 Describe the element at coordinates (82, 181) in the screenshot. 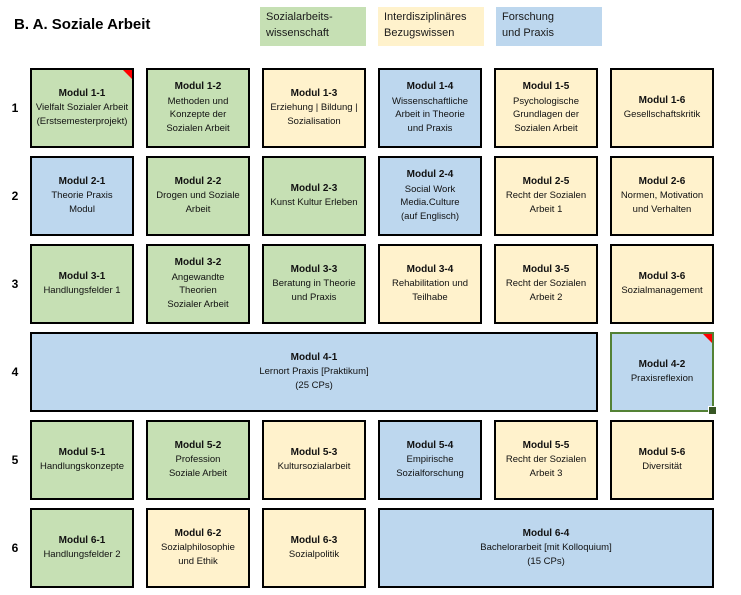

I see `module-id: Modul 2-1` at that location.